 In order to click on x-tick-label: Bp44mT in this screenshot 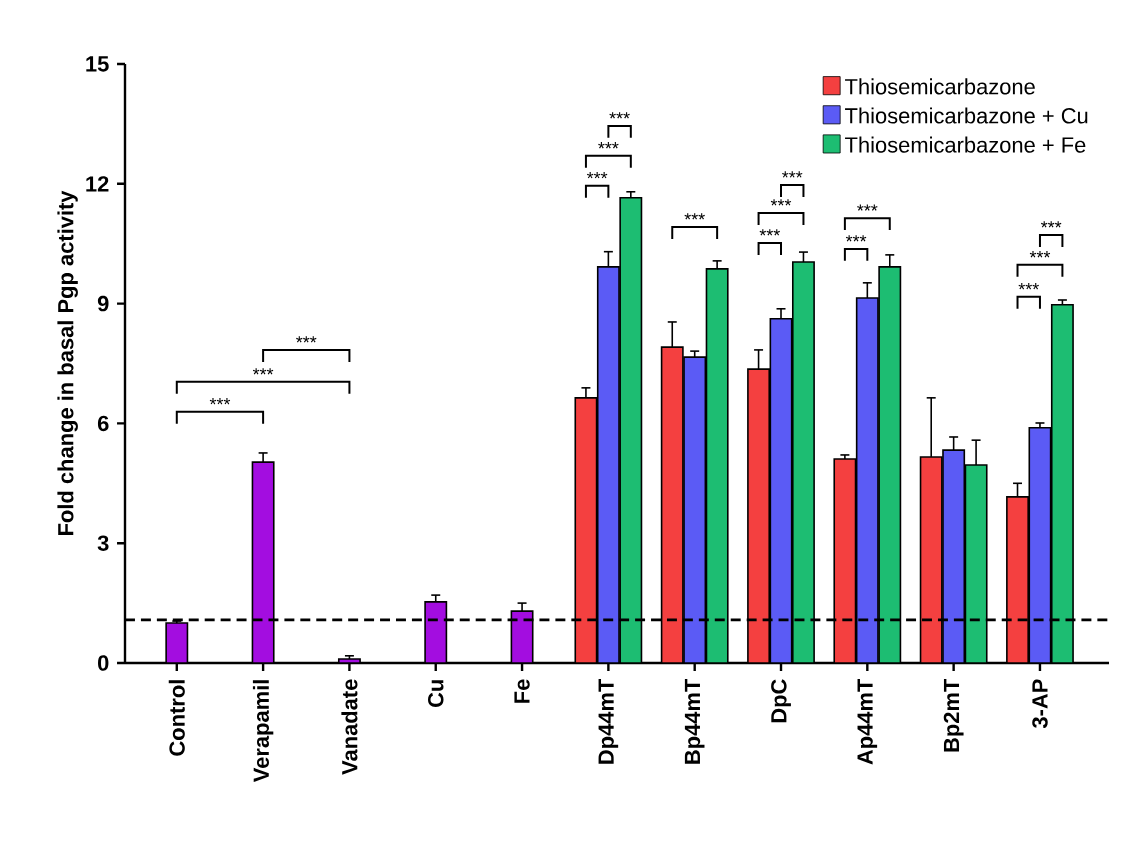, I will do `click(694, 721)`.